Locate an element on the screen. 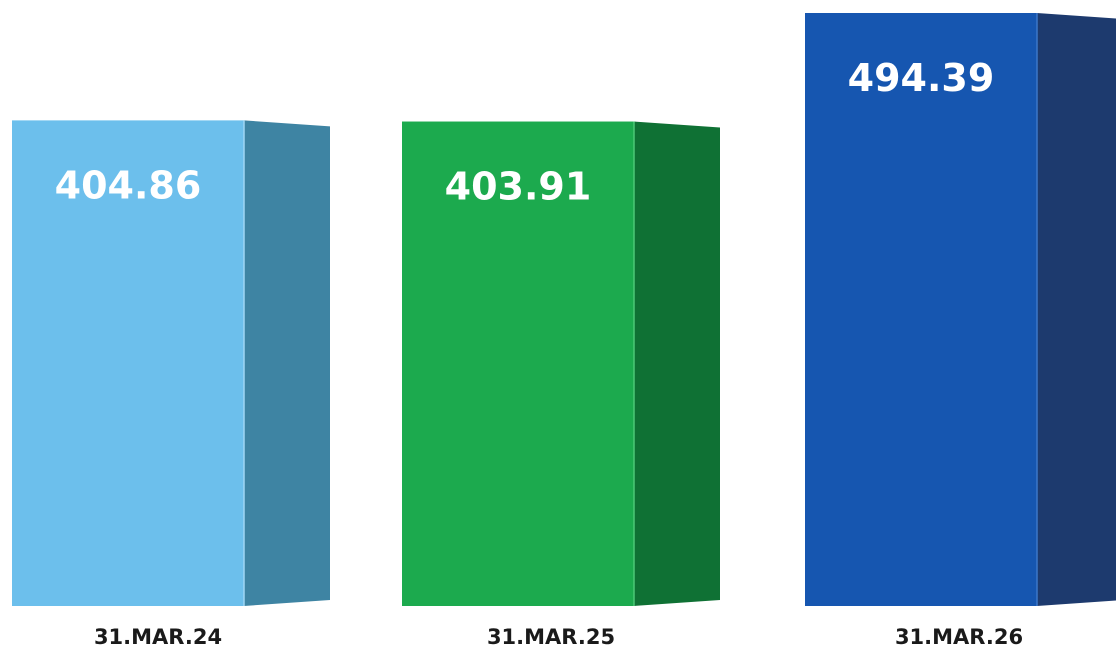 This screenshot has width=1116, height=653. category-label-2: 31.MAR.25 is located at coordinates (551, 637).